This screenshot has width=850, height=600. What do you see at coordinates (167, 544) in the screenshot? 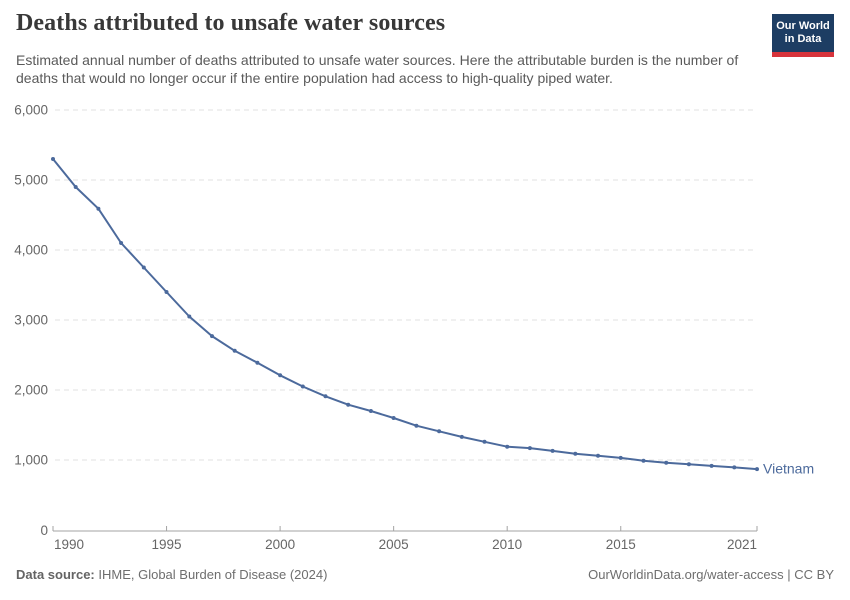
I see `x-axis-tick-label: 1995` at bounding box center [167, 544].